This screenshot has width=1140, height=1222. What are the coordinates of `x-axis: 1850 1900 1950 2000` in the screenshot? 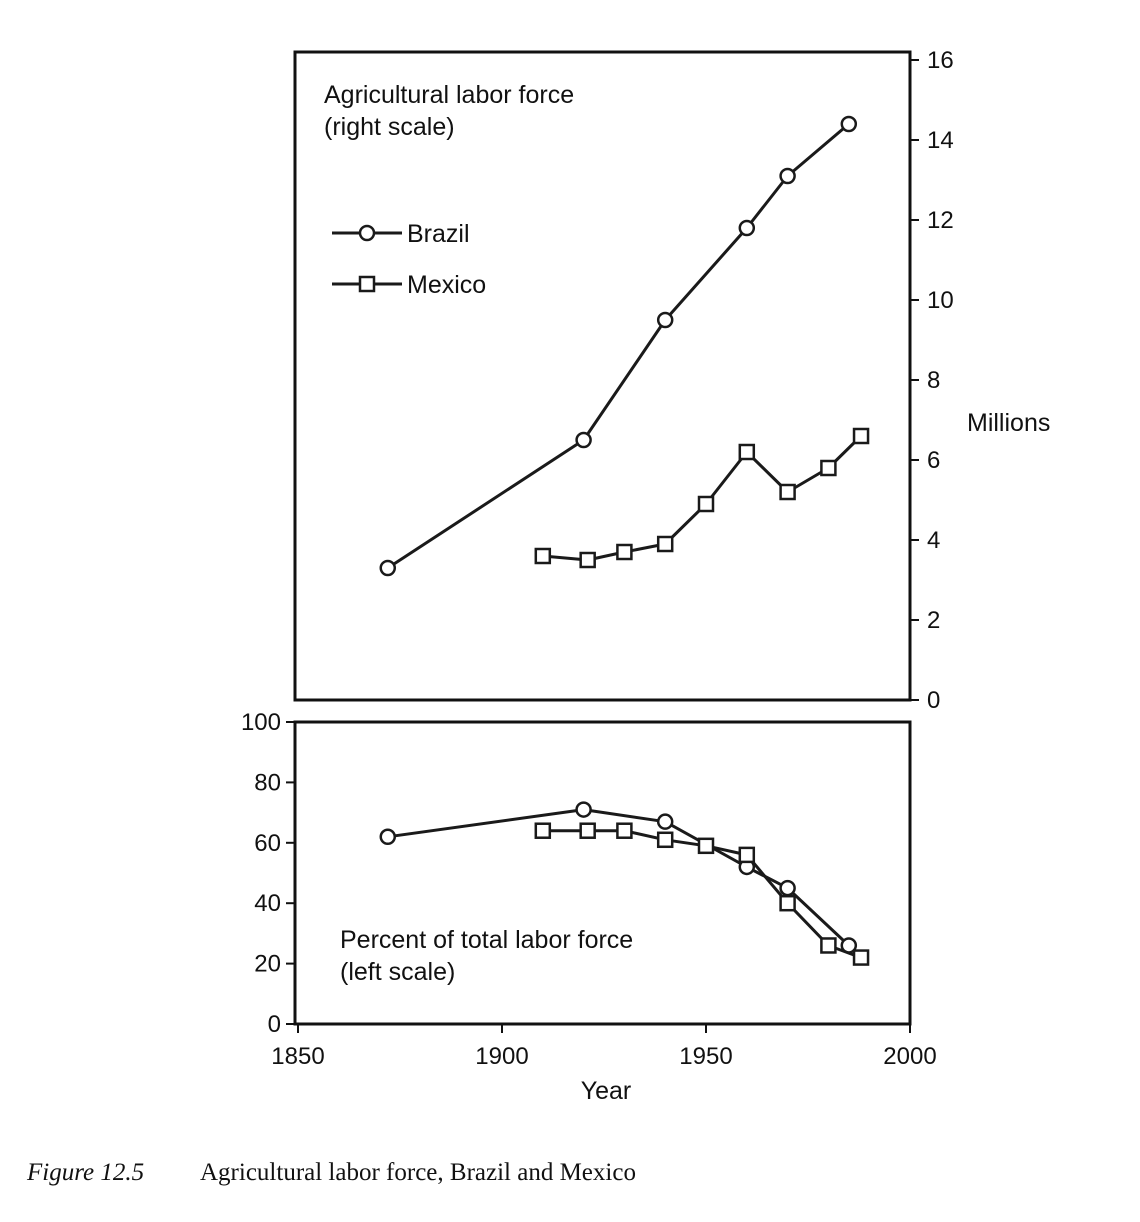 It's located at (604, 1047).